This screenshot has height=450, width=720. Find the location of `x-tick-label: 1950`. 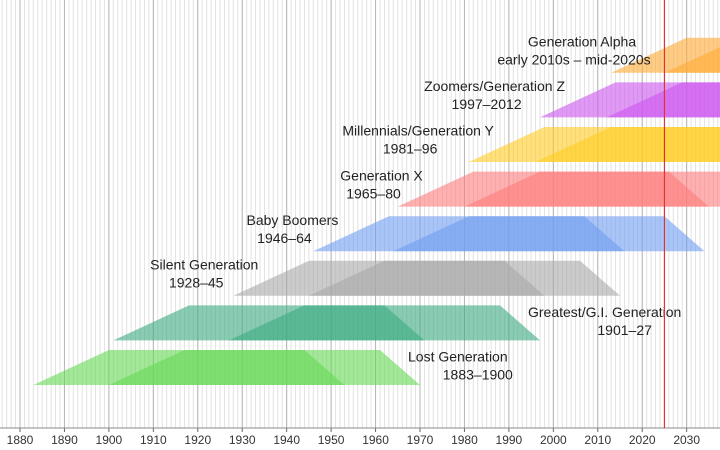

x-tick-label: 1950 is located at coordinates (331, 440).